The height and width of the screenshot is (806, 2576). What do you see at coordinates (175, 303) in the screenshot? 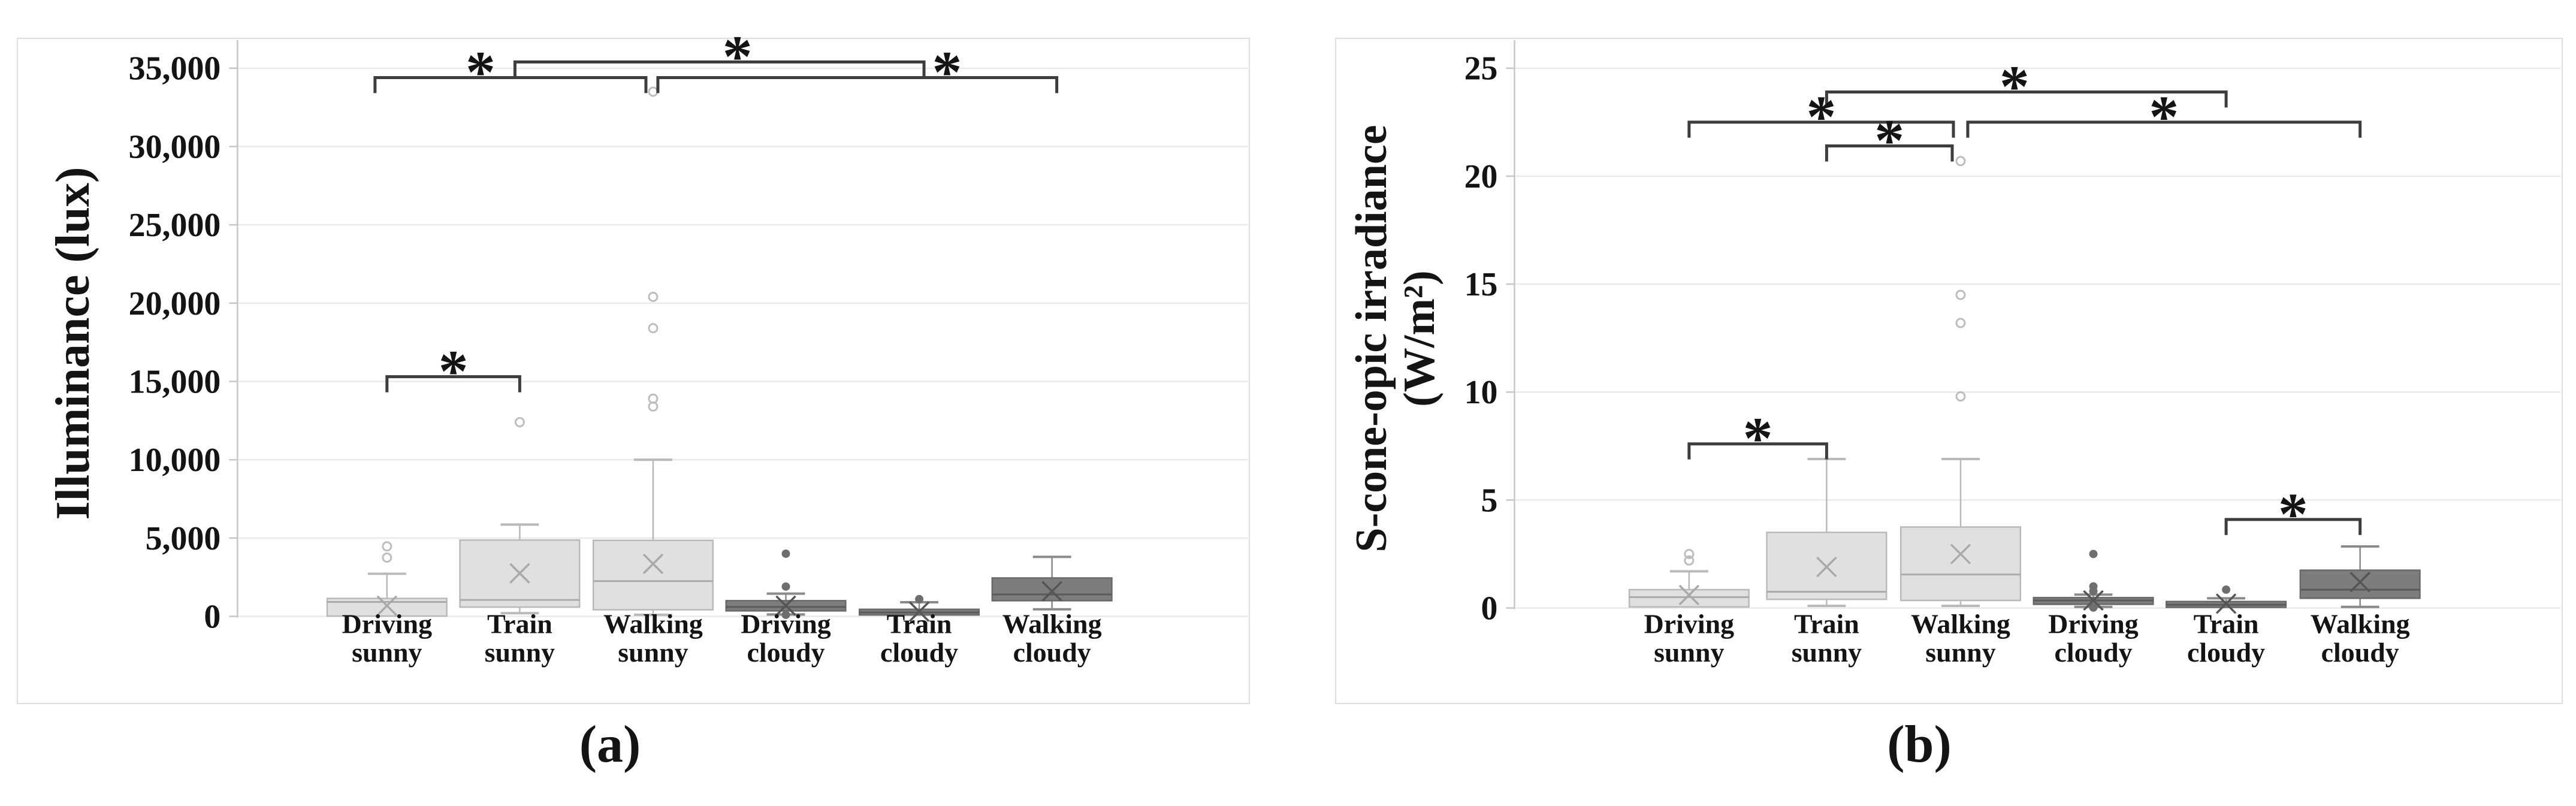
I see `y-tick-label: 20,000` at bounding box center [175, 303].